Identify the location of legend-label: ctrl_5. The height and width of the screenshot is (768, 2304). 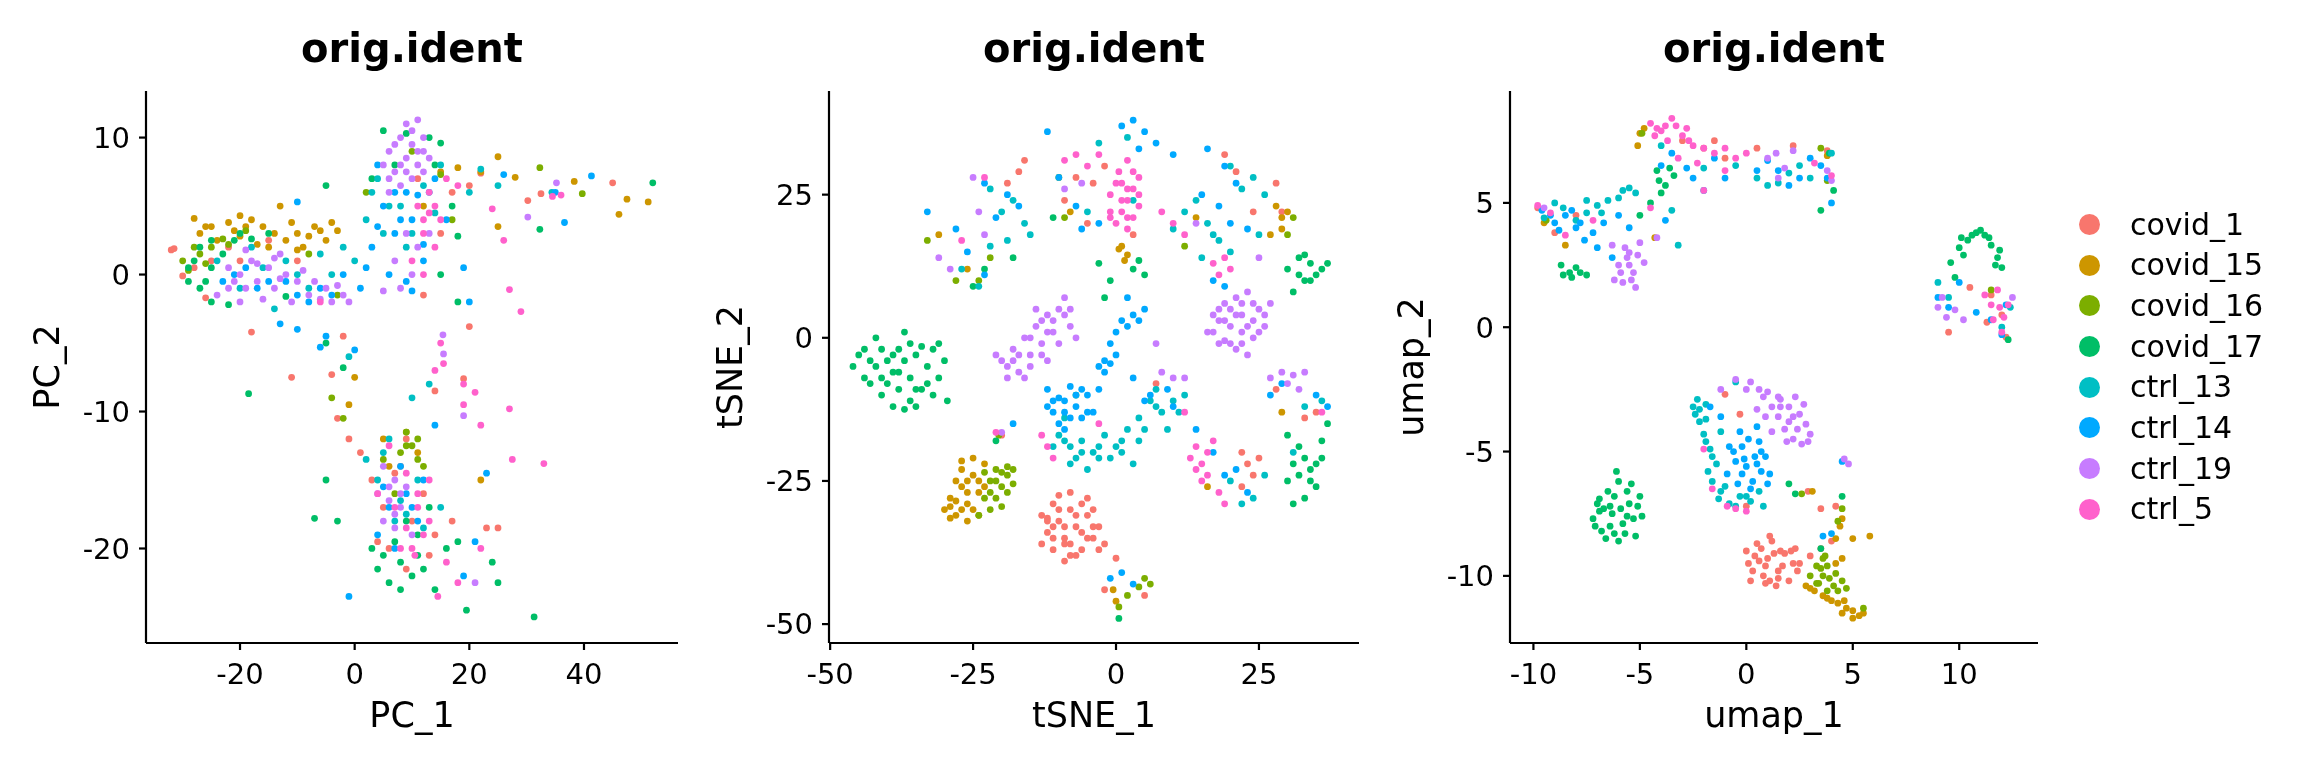
(2172, 509).